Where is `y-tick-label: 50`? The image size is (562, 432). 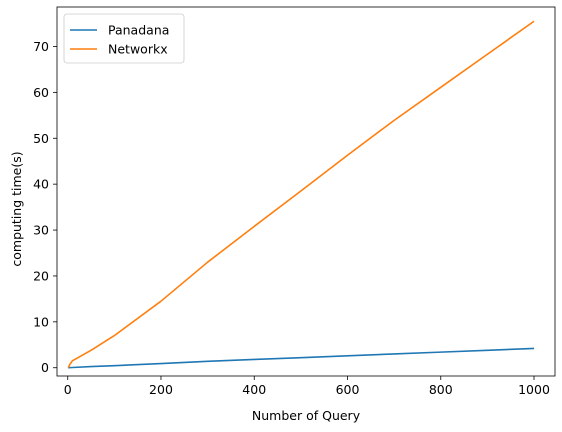 y-tick-label: 50 is located at coordinates (41, 138).